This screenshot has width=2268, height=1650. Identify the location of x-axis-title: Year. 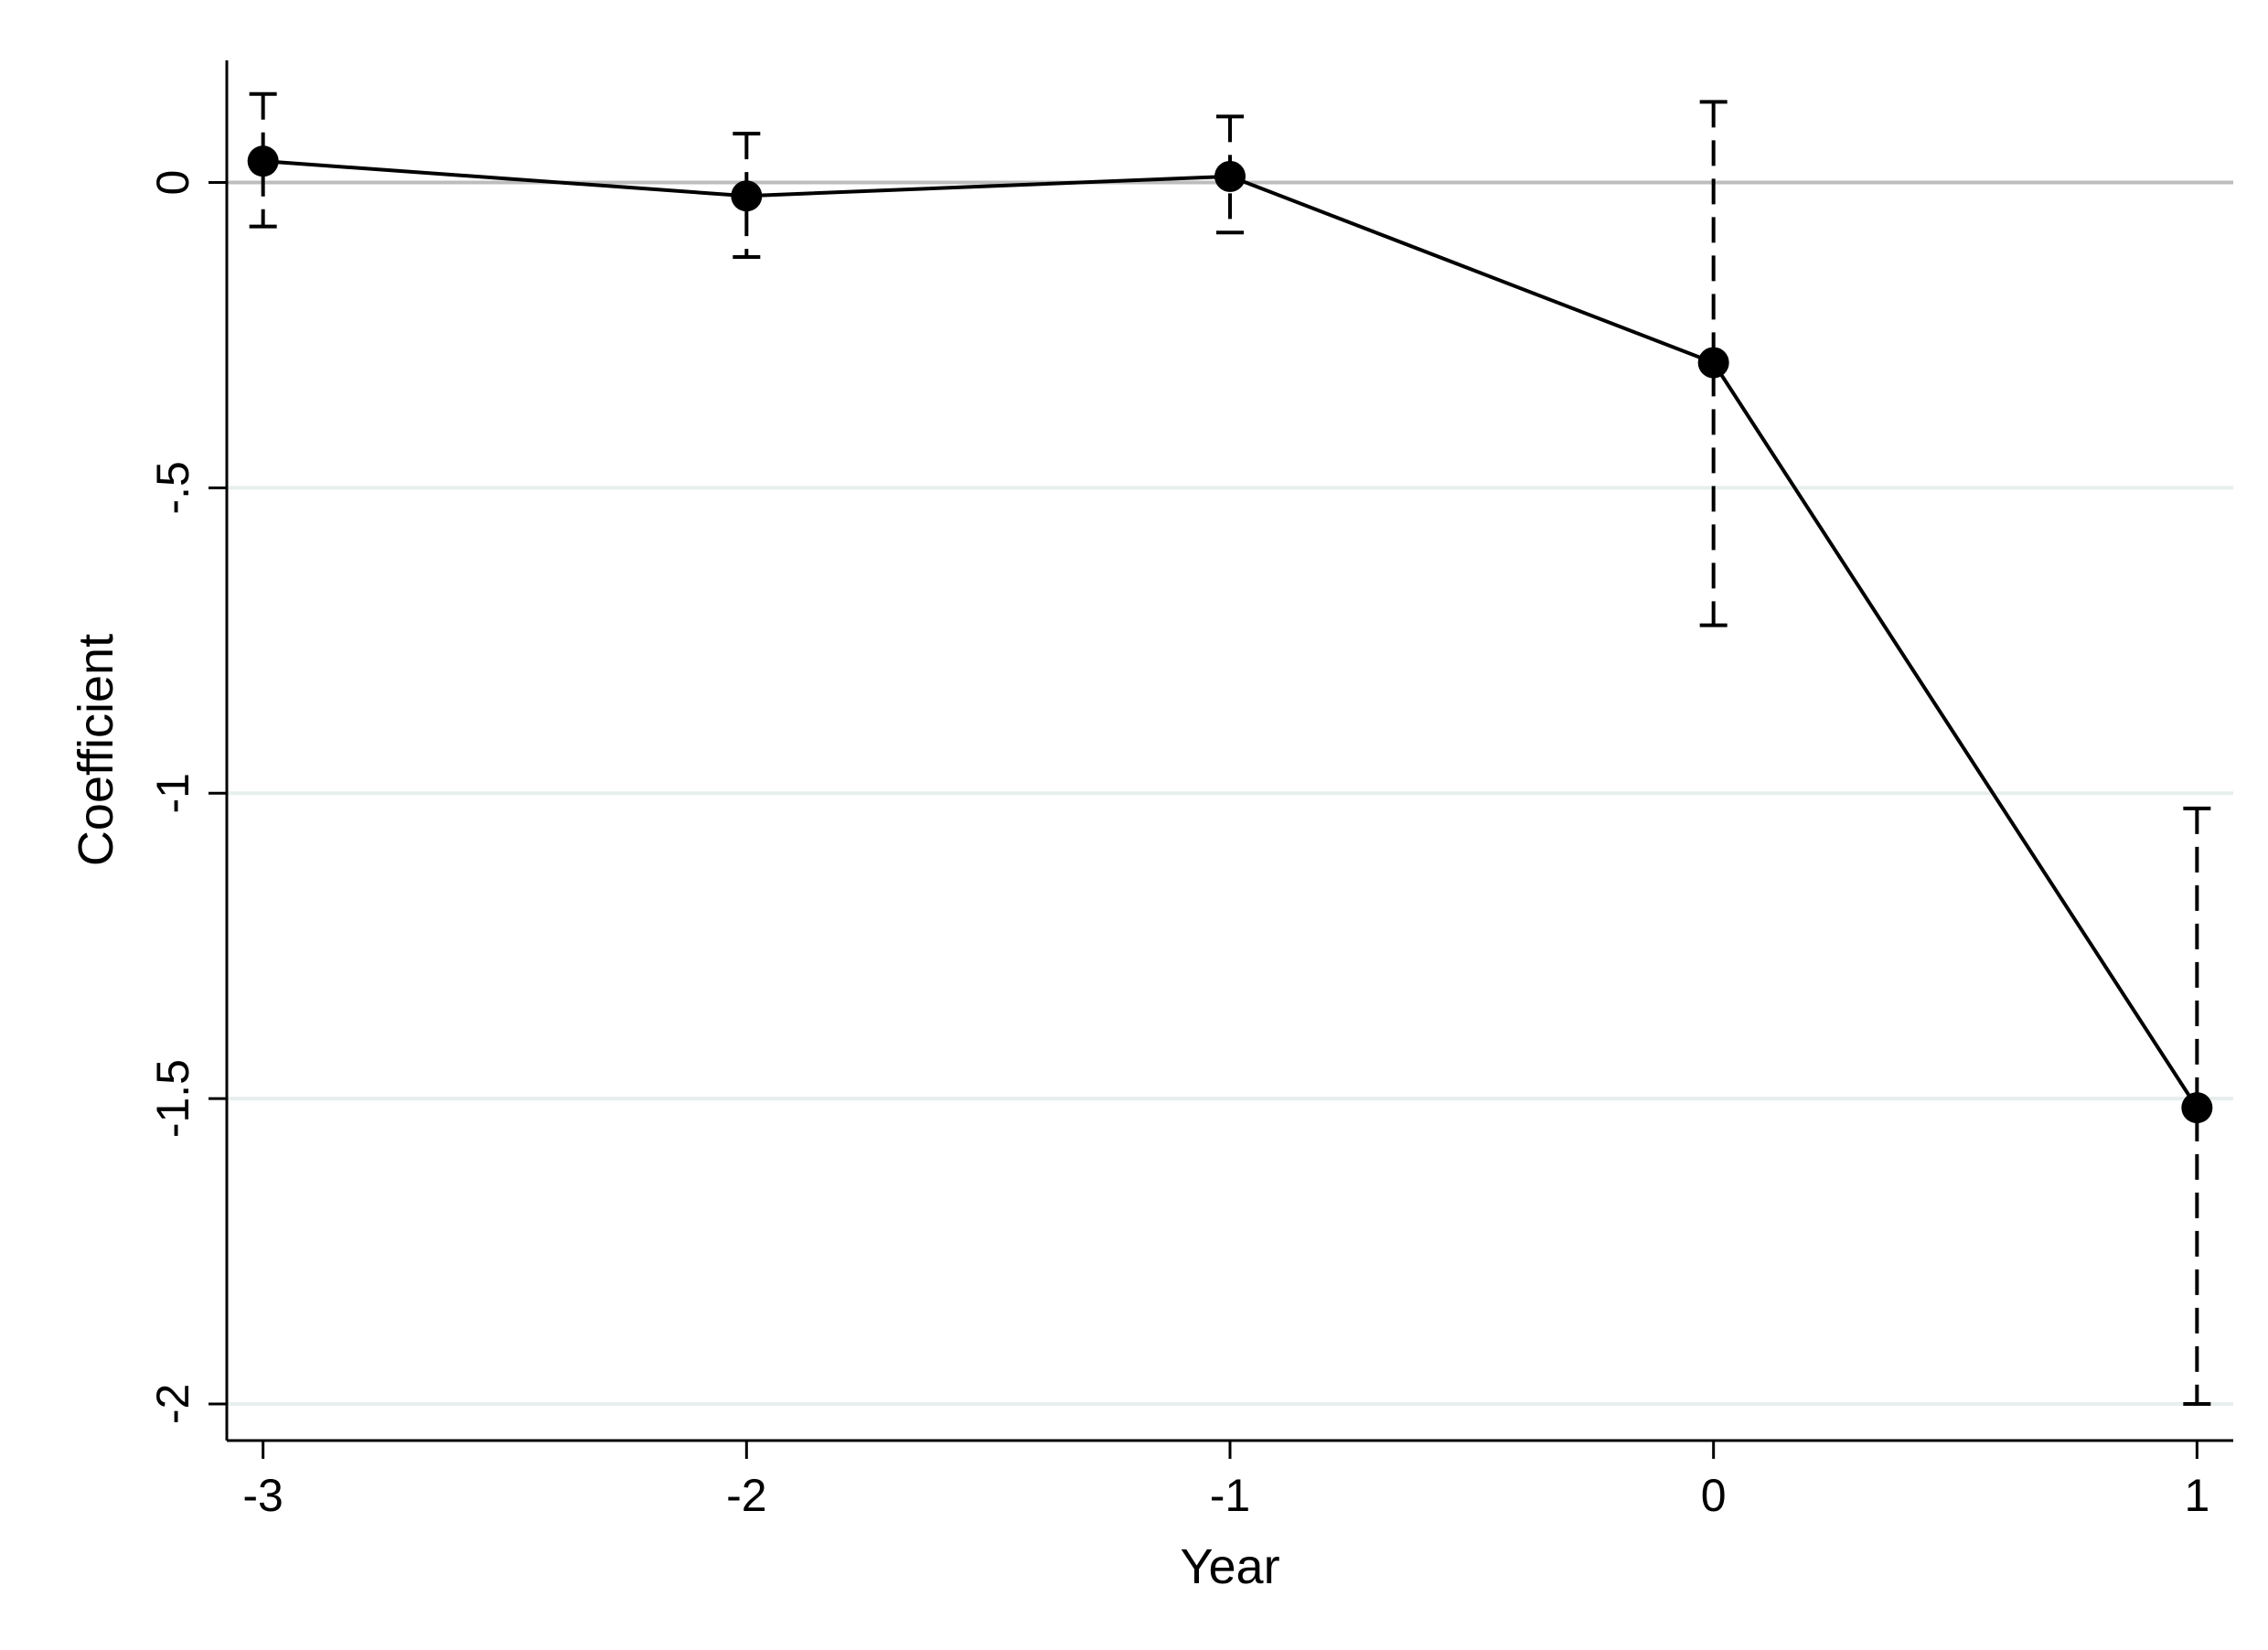
(1229, 1566).